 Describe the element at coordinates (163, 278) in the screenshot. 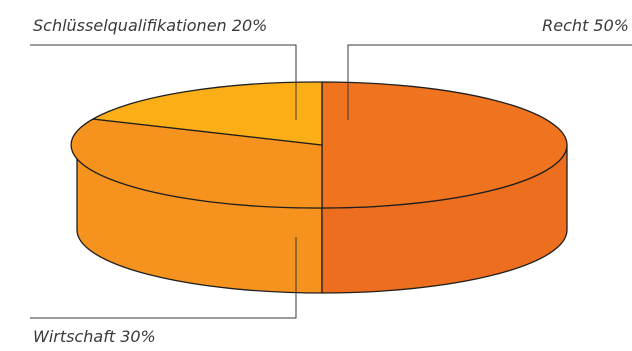

I see `leader-line-wirtschaft` at that location.